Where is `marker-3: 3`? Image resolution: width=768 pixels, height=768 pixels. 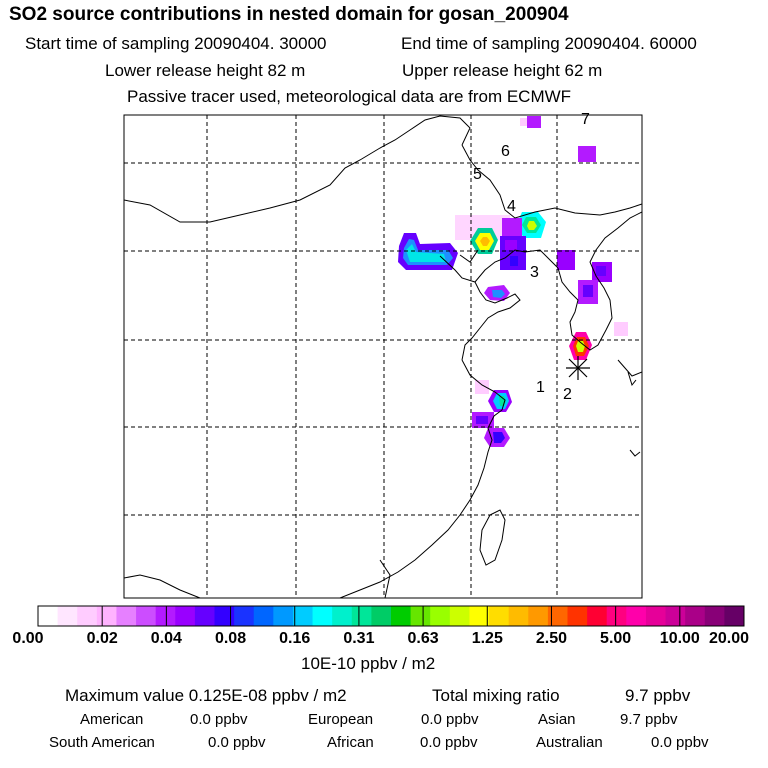 marker-3: 3 is located at coordinates (534, 272).